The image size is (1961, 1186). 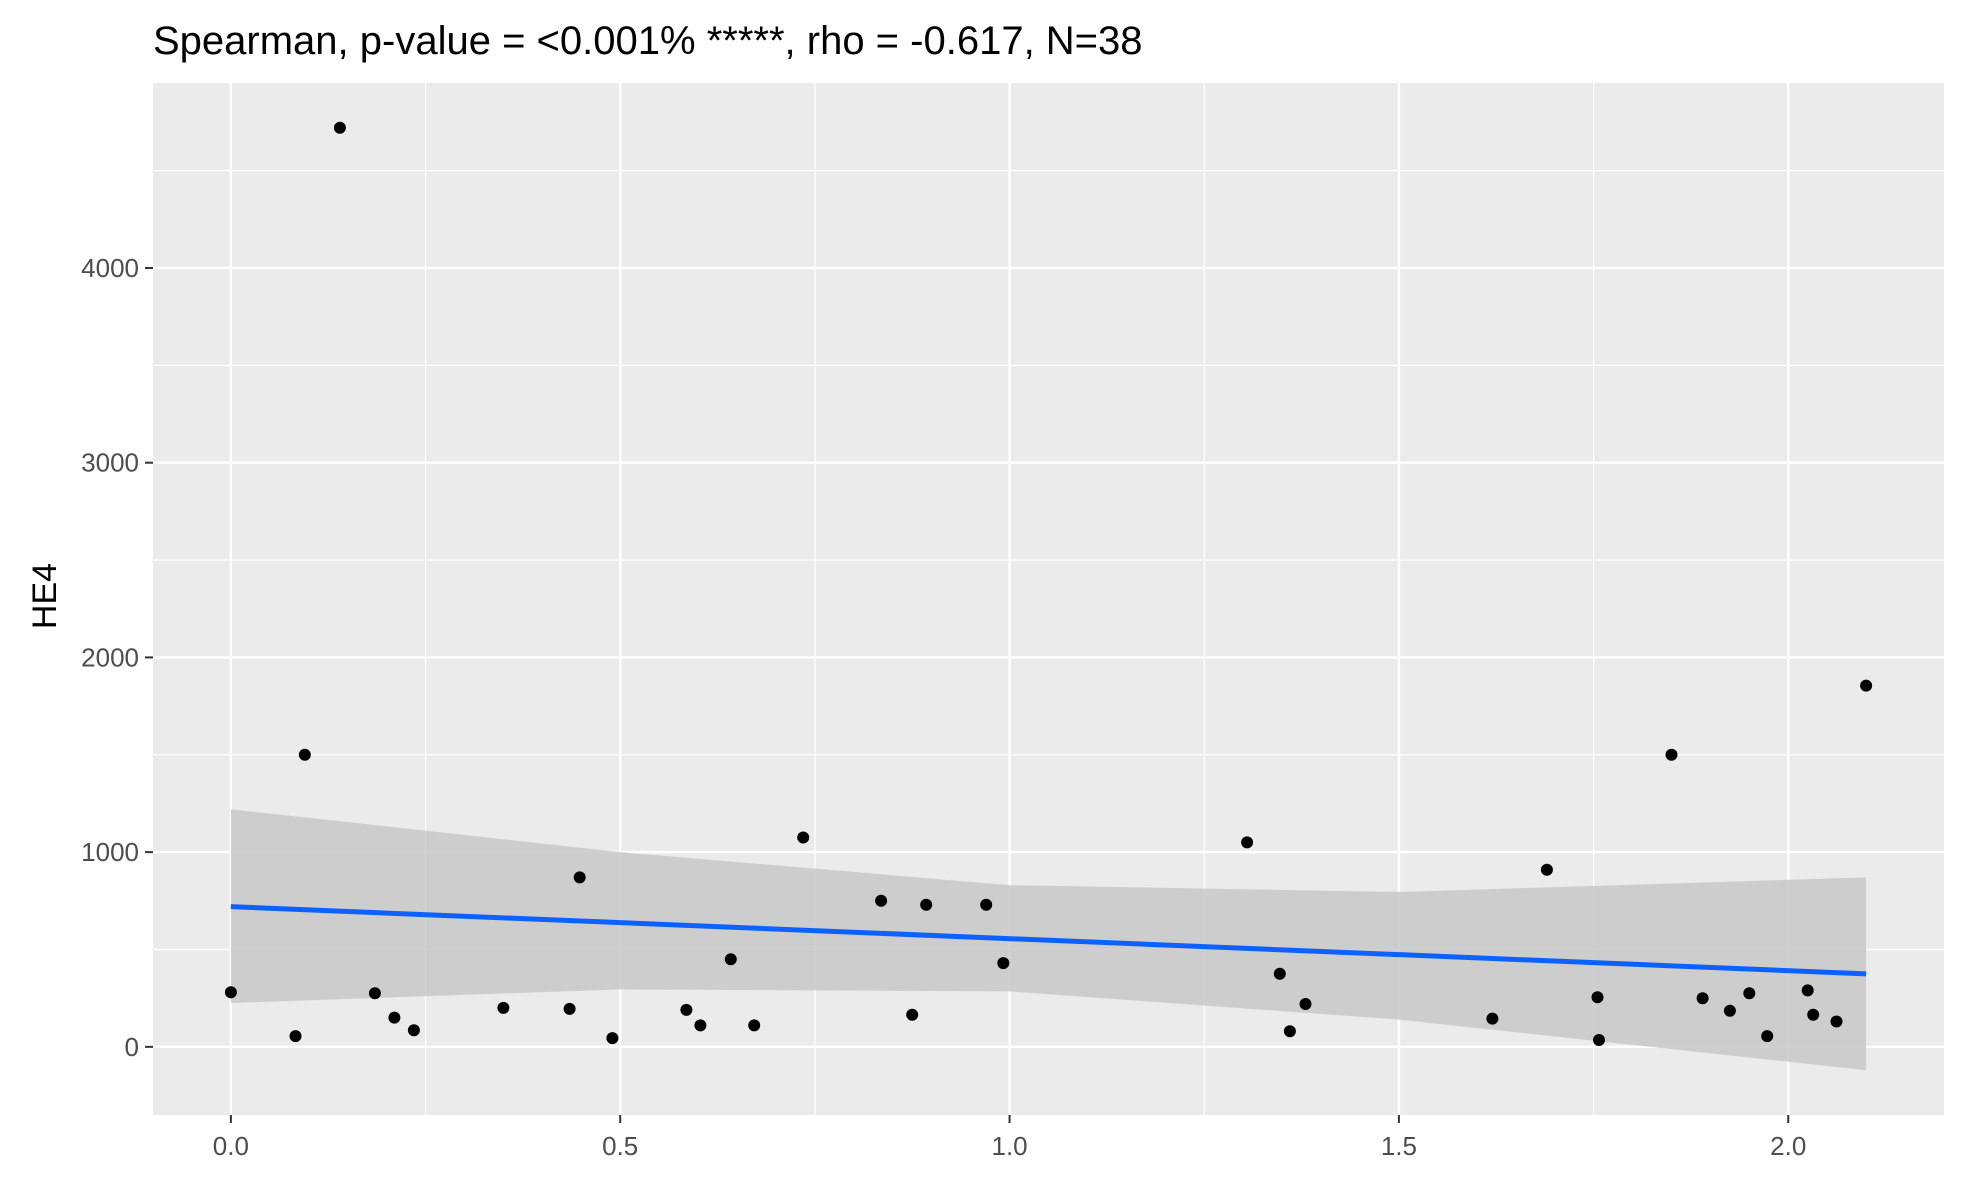 I want to click on y-axis-title: HE4, so click(x=45, y=596).